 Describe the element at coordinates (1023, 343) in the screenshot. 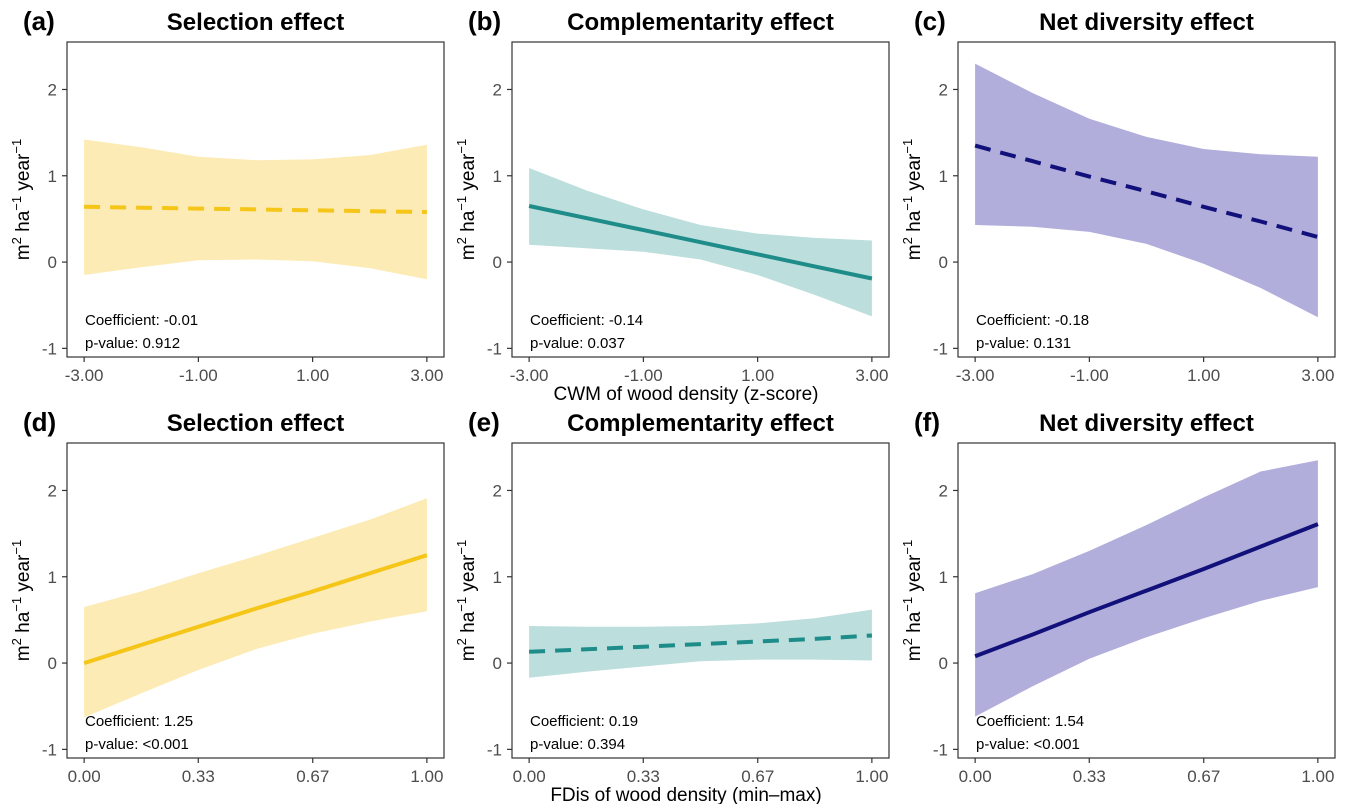

I see `pvalue-label: p-value: 0.131` at that location.